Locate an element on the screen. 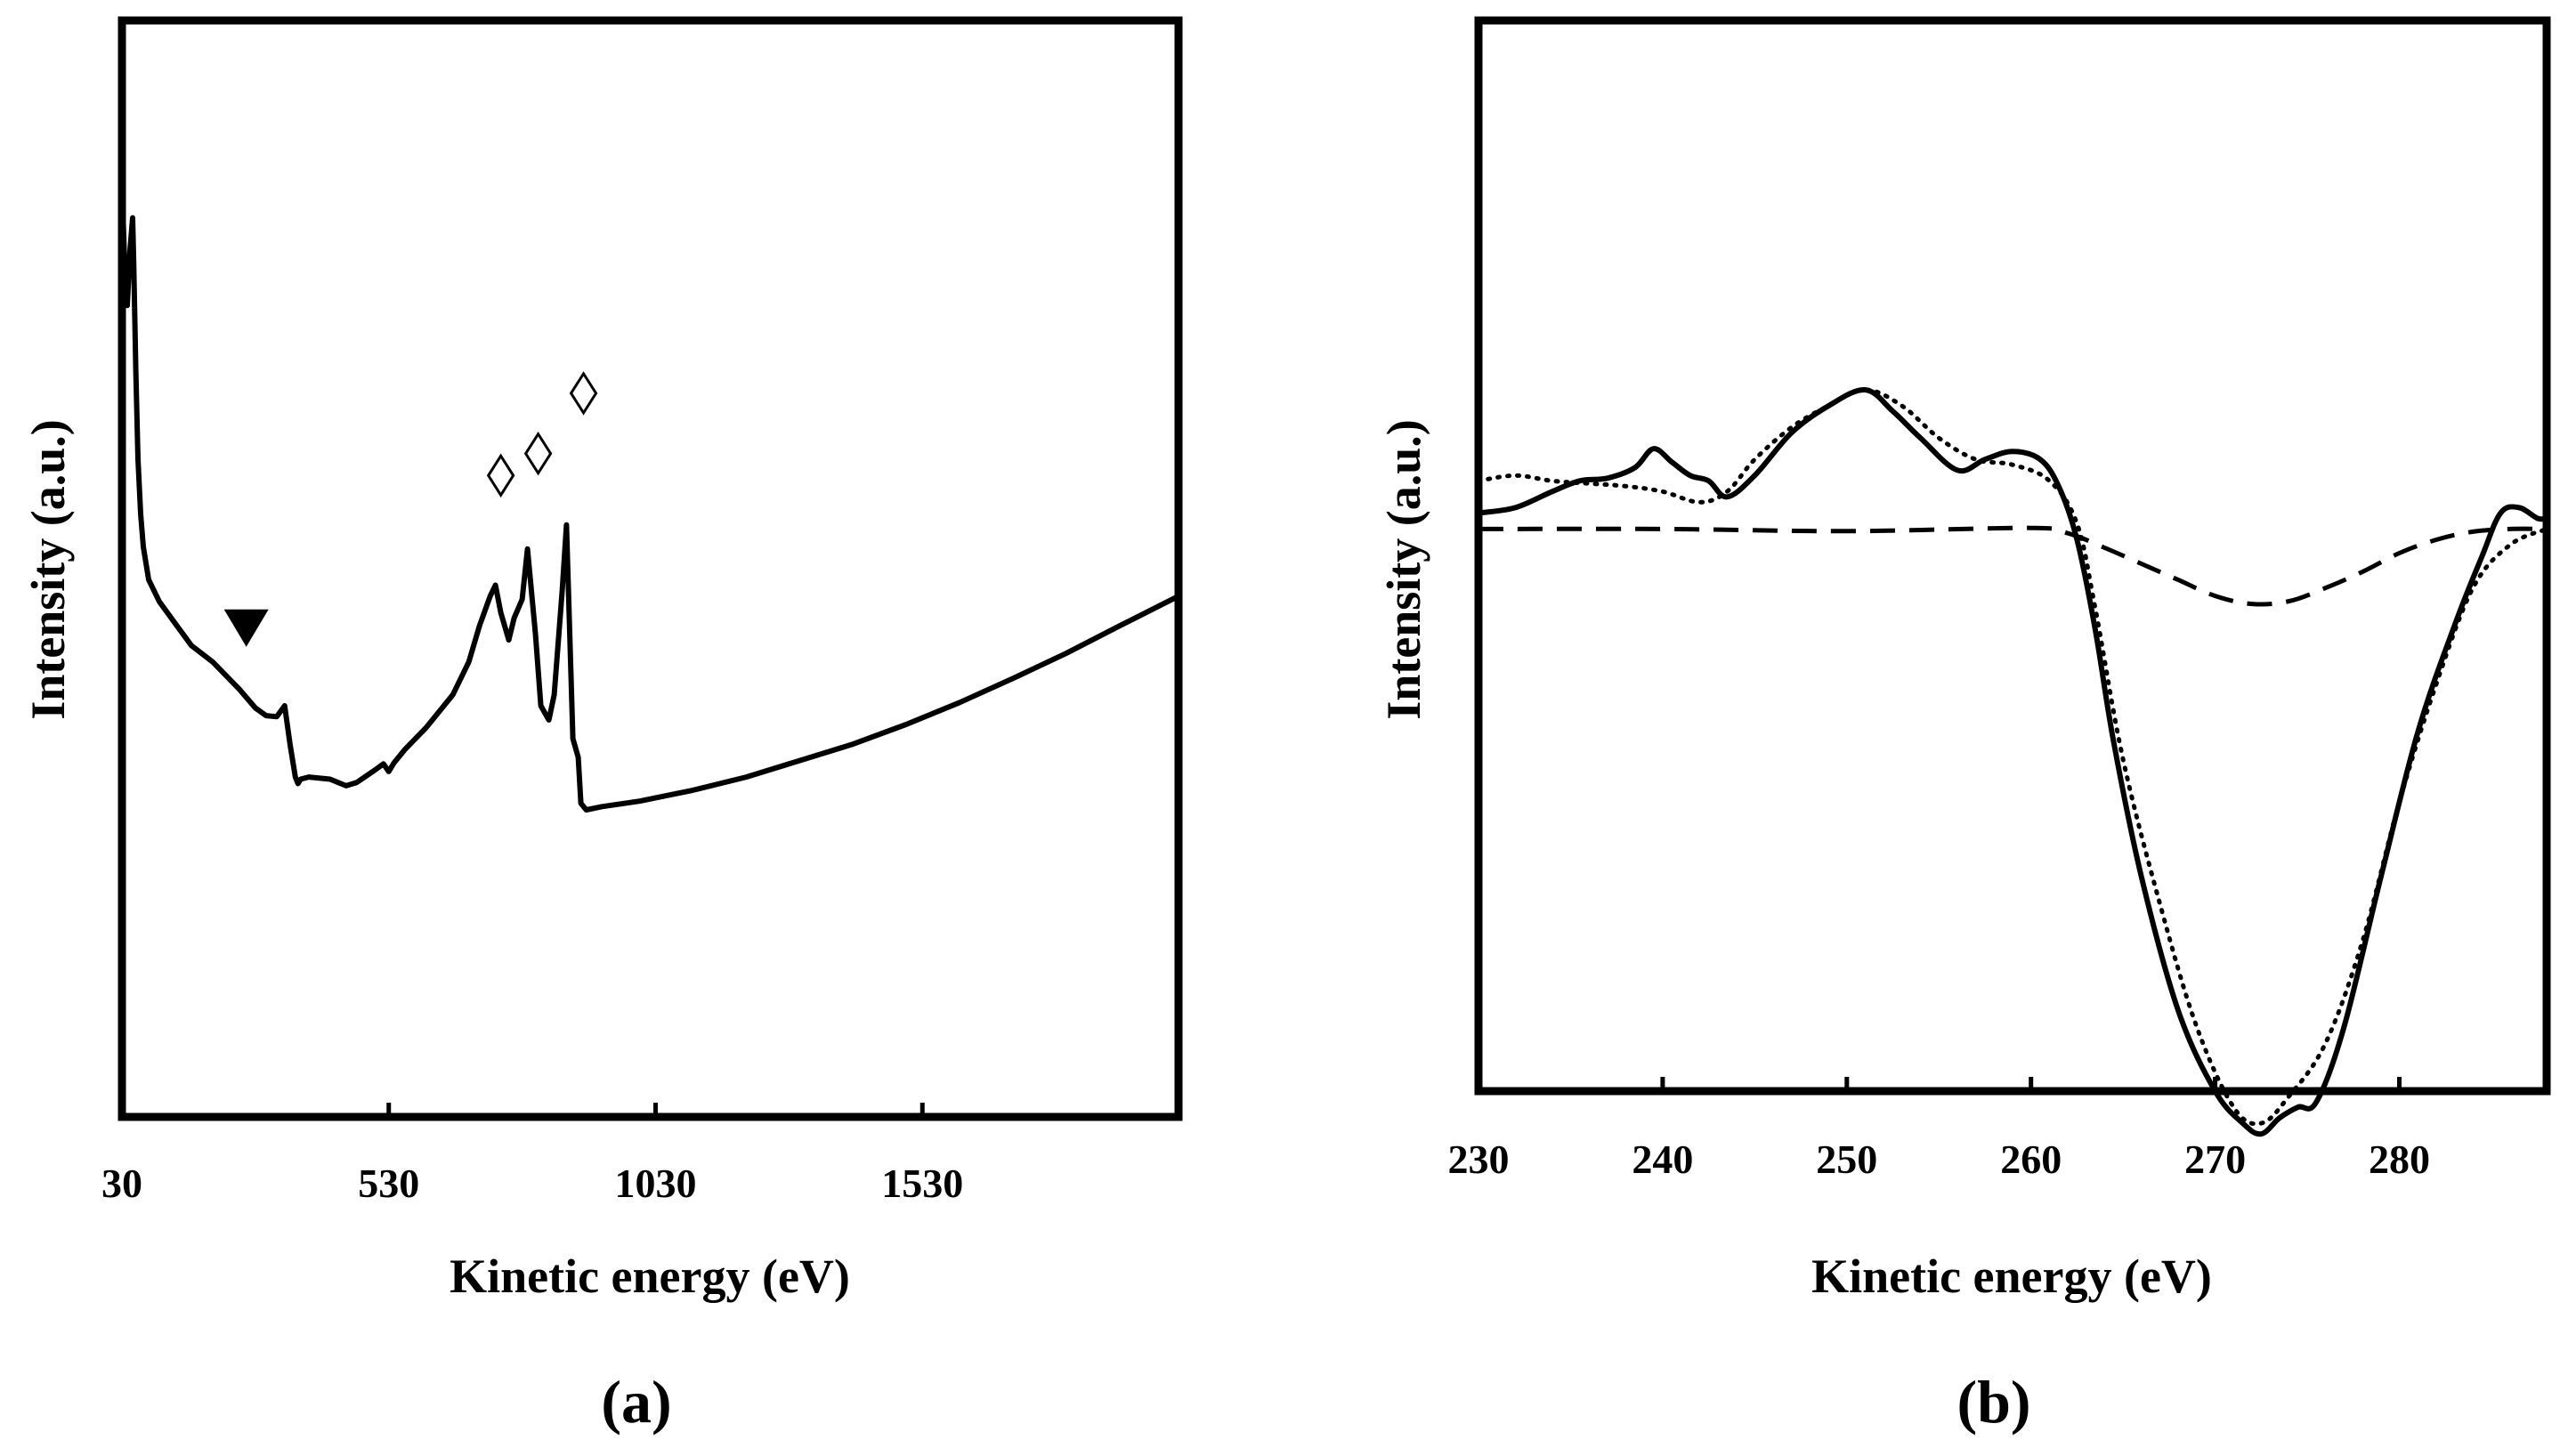 This screenshot has height=1456, width=2560. panel-b-x-tick-labels: 230 240 250 260 270 280 is located at coordinates (1939, 1159).